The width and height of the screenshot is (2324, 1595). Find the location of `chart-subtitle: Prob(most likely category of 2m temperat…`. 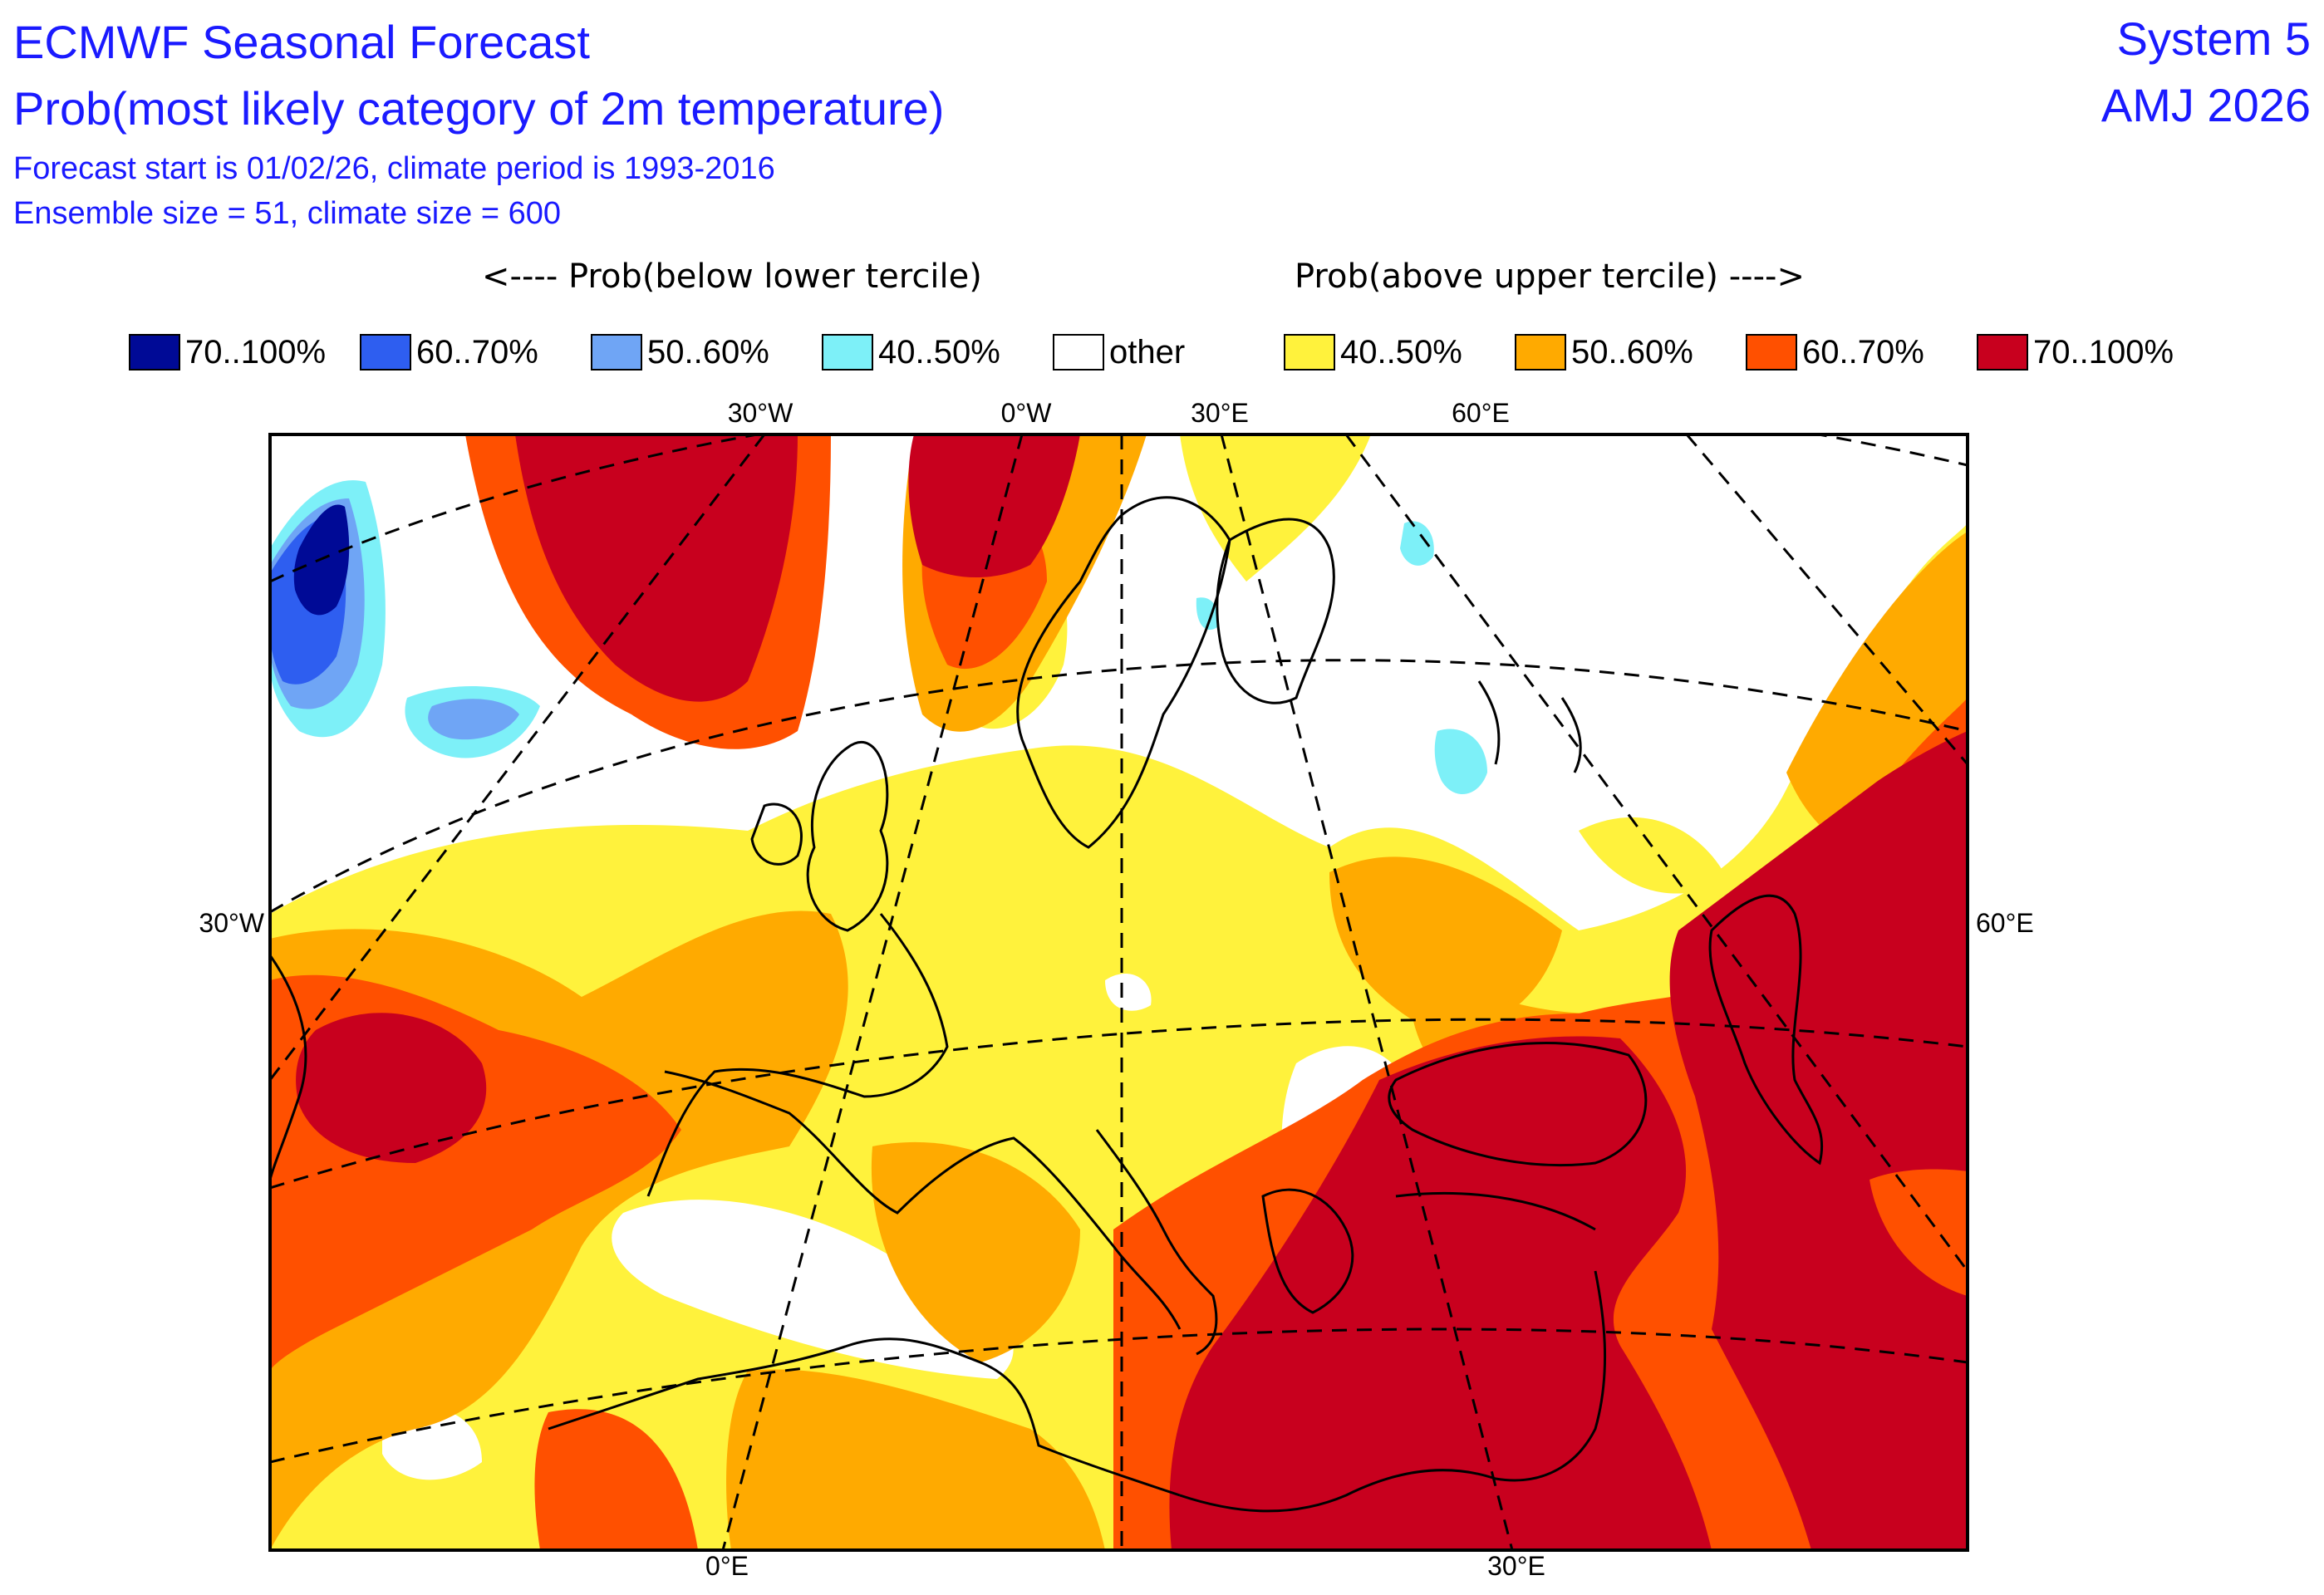

chart-subtitle: Prob(most likely category of 2m temperat… is located at coordinates (479, 108).